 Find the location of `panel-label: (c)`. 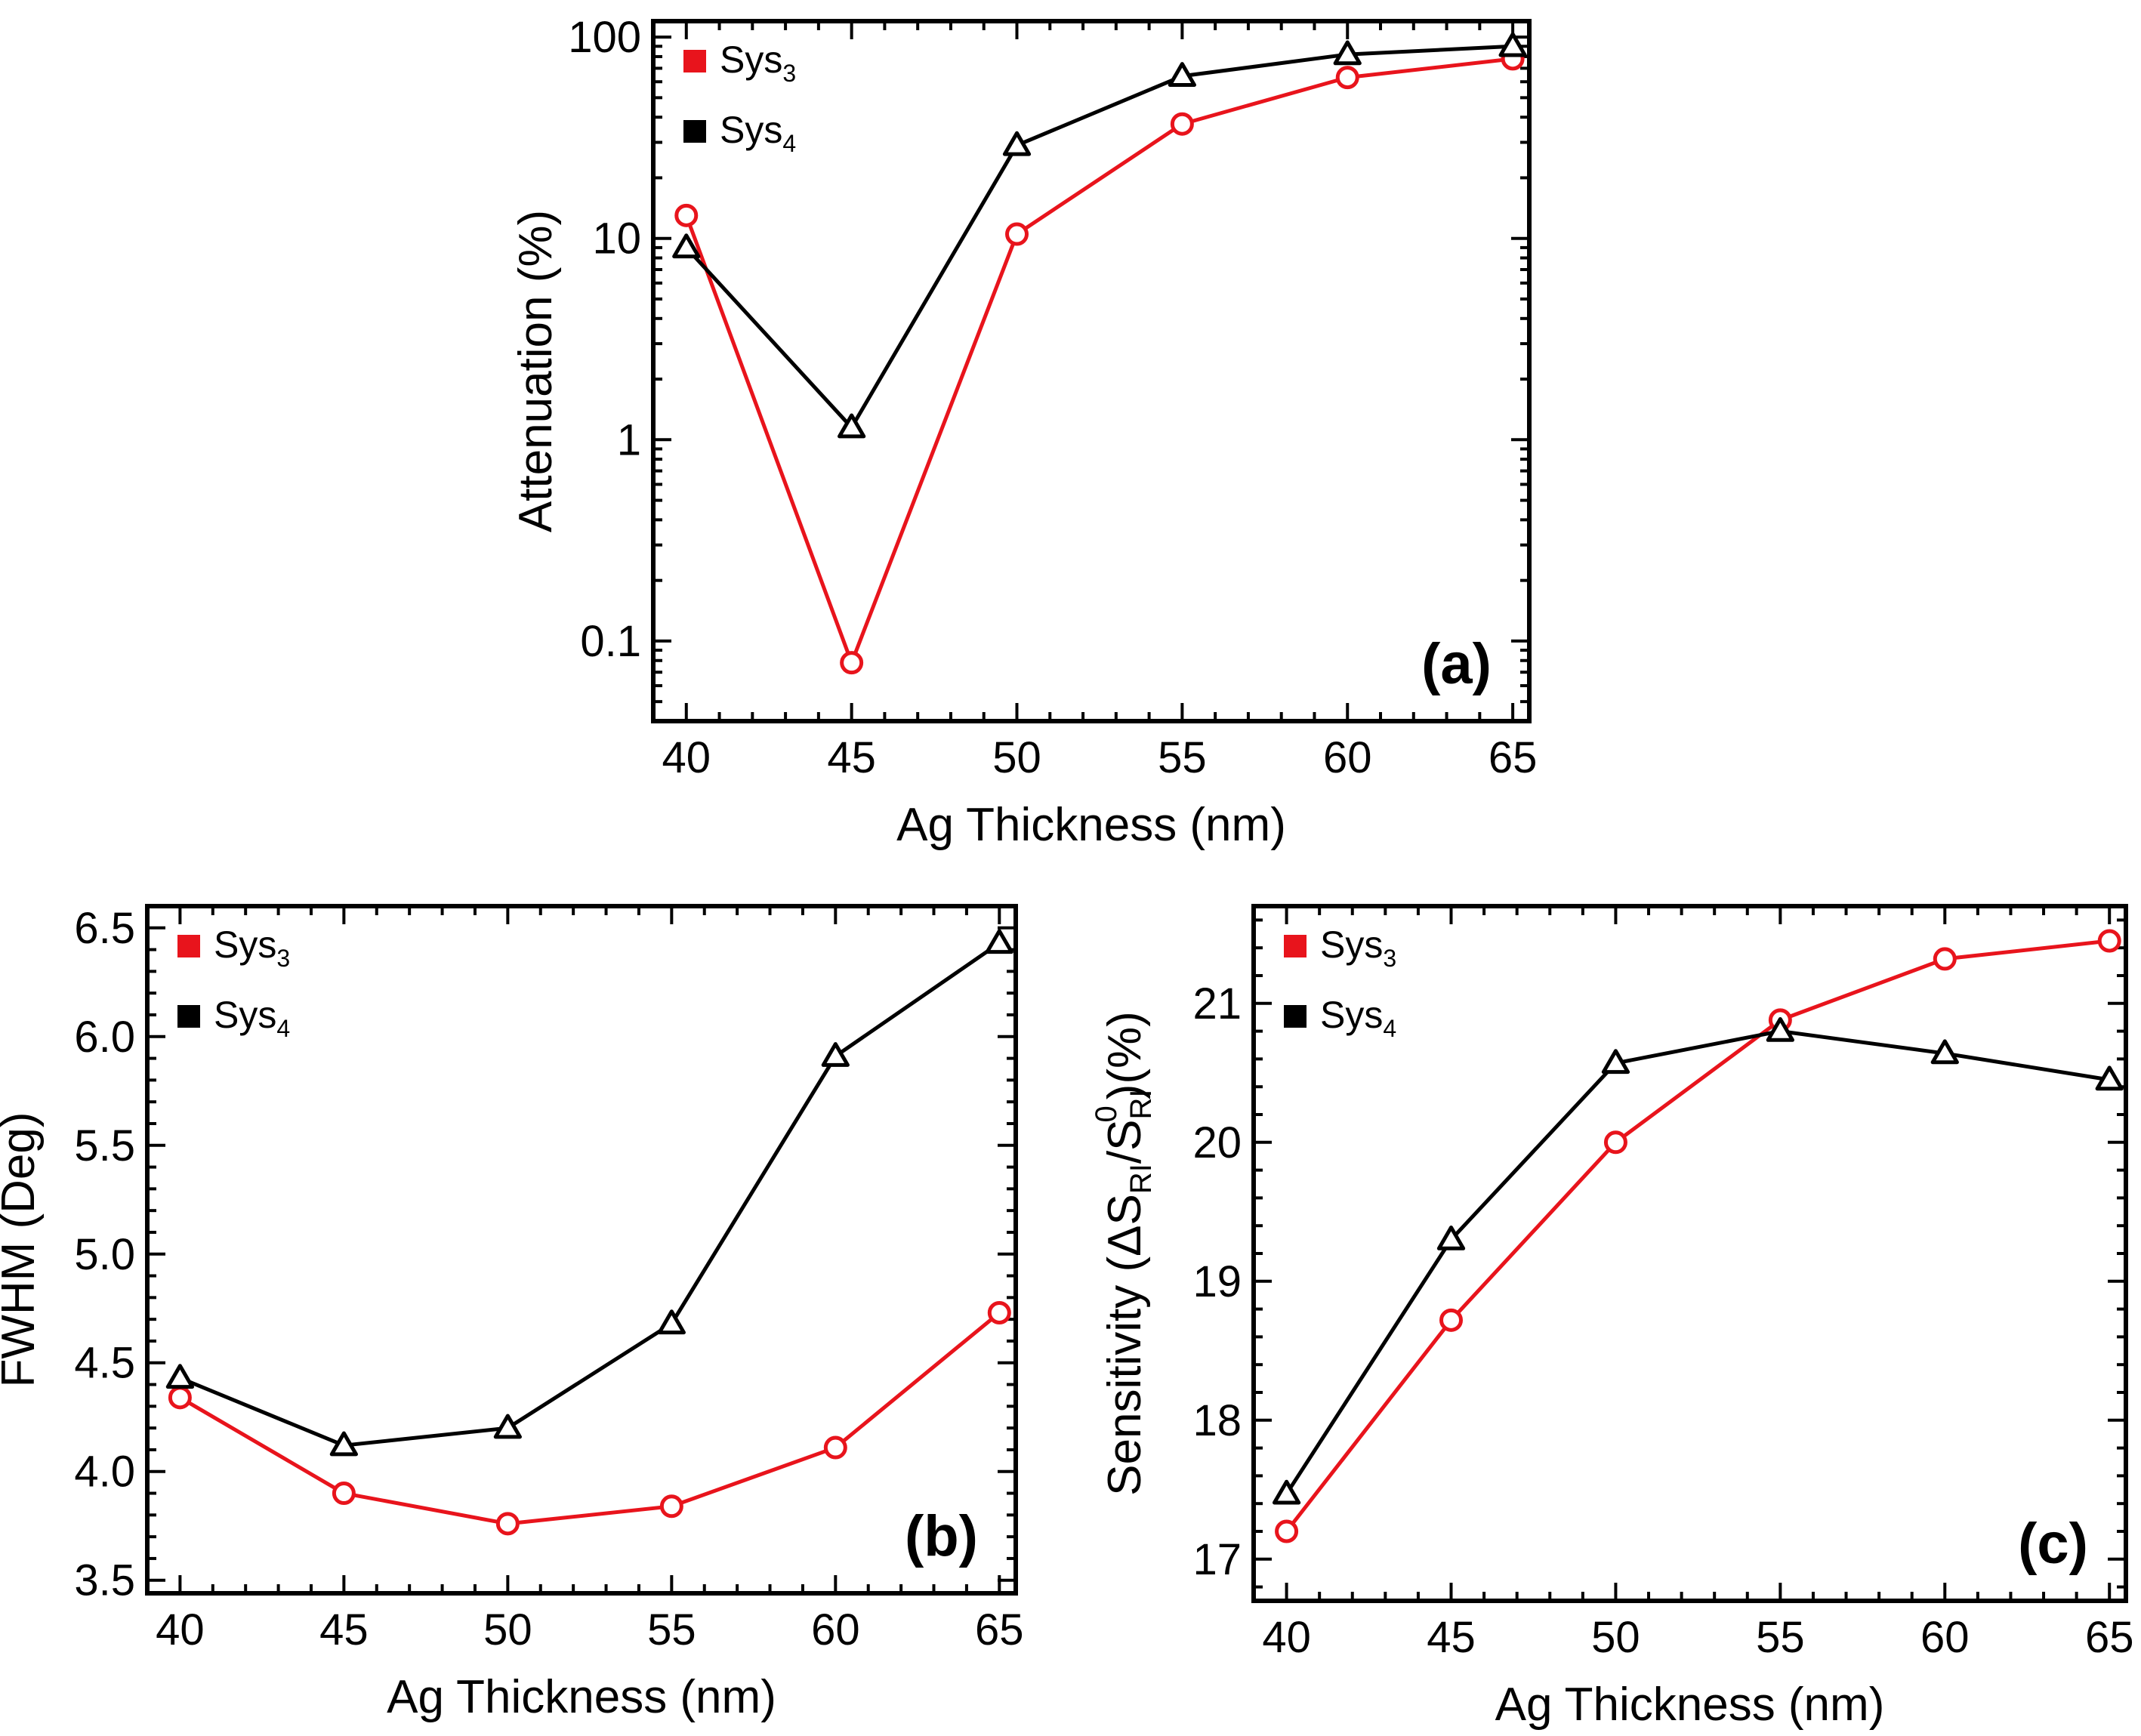

panel-label: (c) is located at coordinates (2053, 1544).